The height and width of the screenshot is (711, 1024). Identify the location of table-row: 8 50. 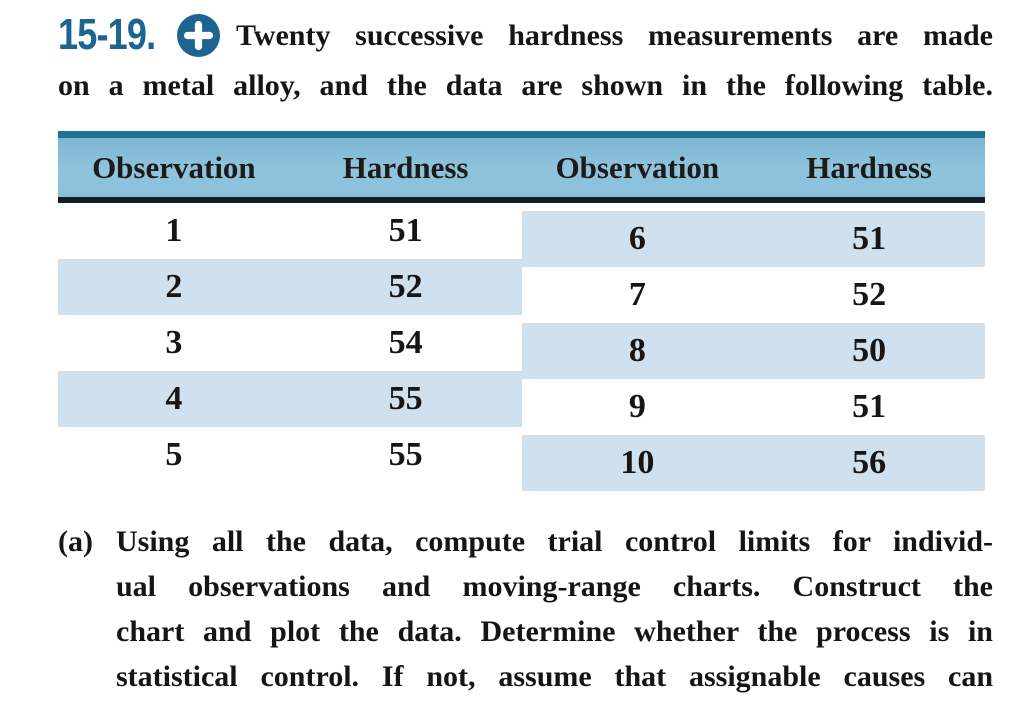
(753, 351).